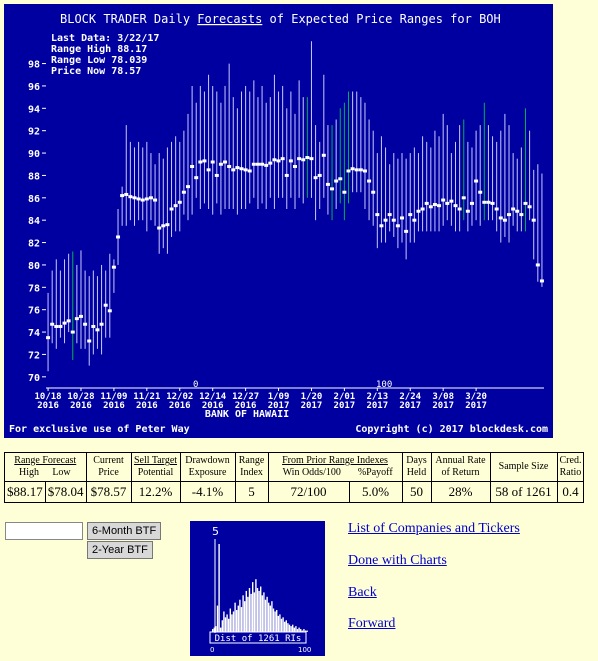 The height and width of the screenshot is (661, 598). What do you see at coordinates (460, 472) in the screenshot?
I see `annual-rate-label-2: of Return` at bounding box center [460, 472].